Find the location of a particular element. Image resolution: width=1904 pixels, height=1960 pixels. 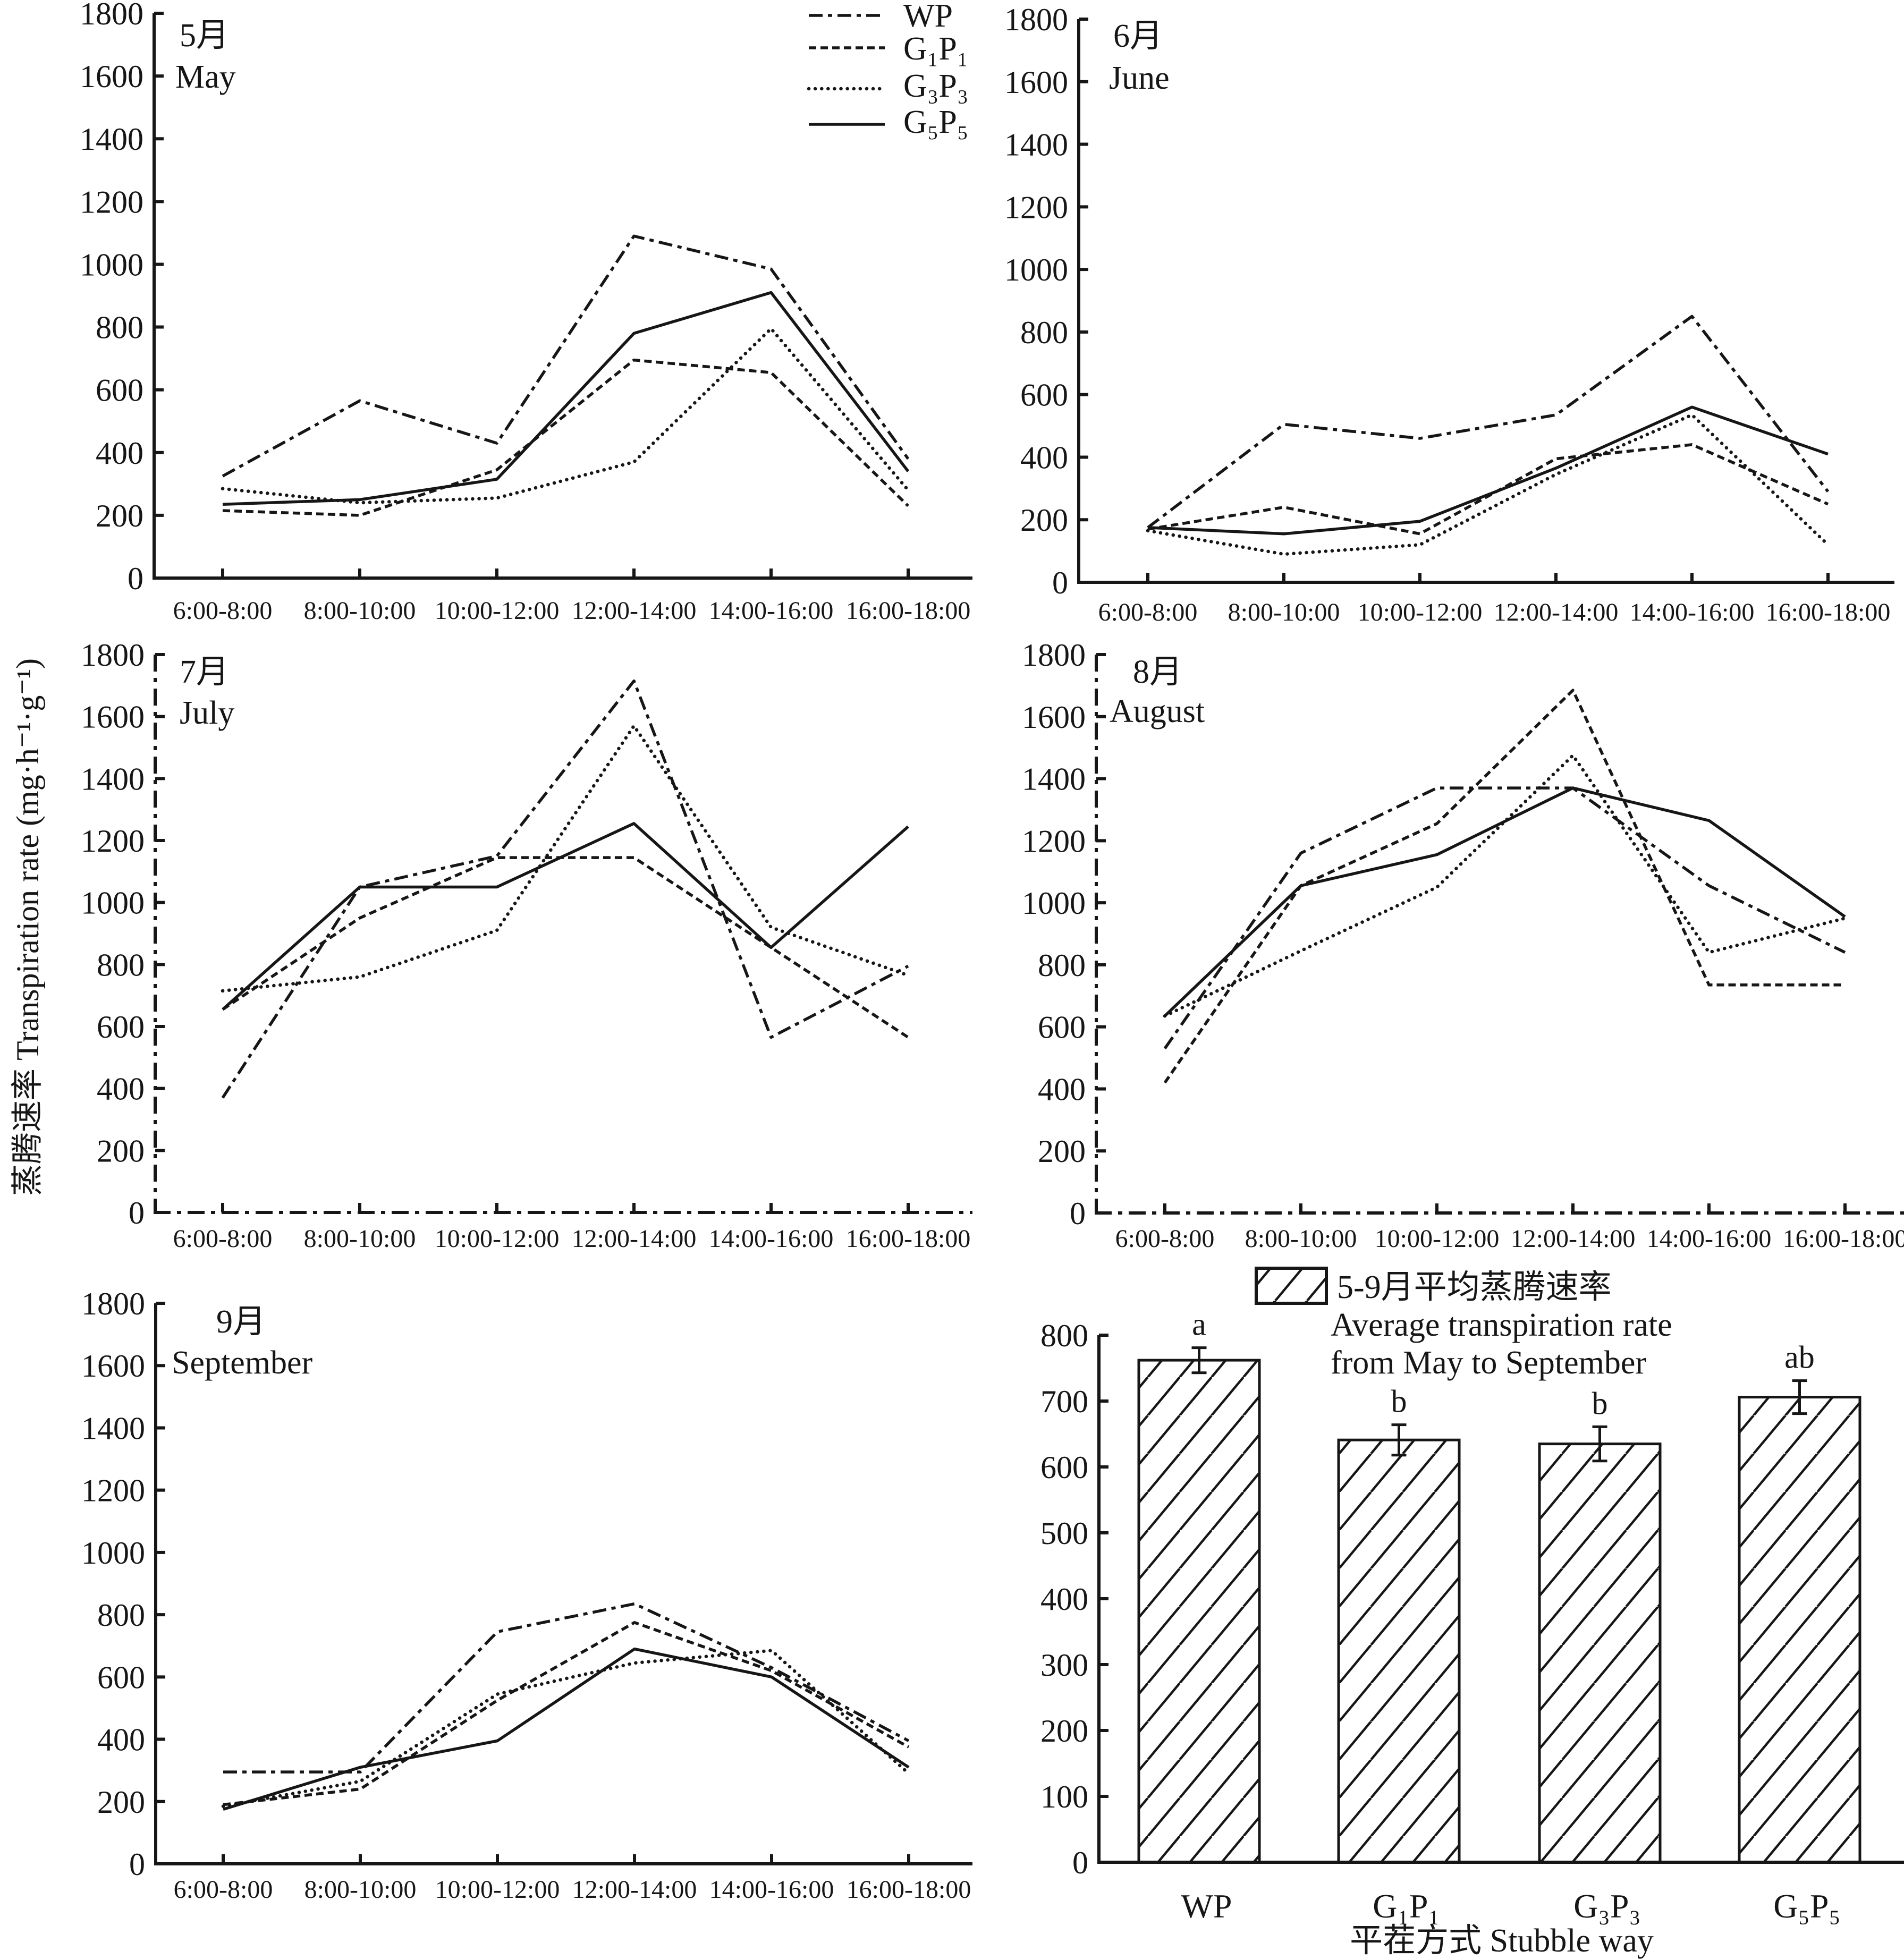

series-line-g1p1 is located at coordinates (1504, 886).